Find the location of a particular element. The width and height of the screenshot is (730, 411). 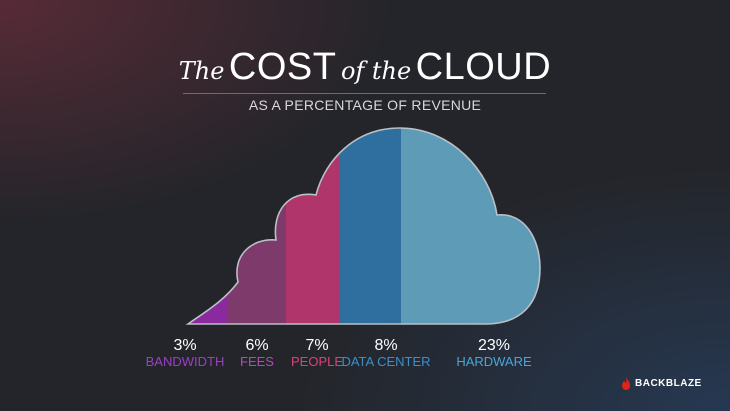

title-prefix: The is located at coordinates (201, 71).